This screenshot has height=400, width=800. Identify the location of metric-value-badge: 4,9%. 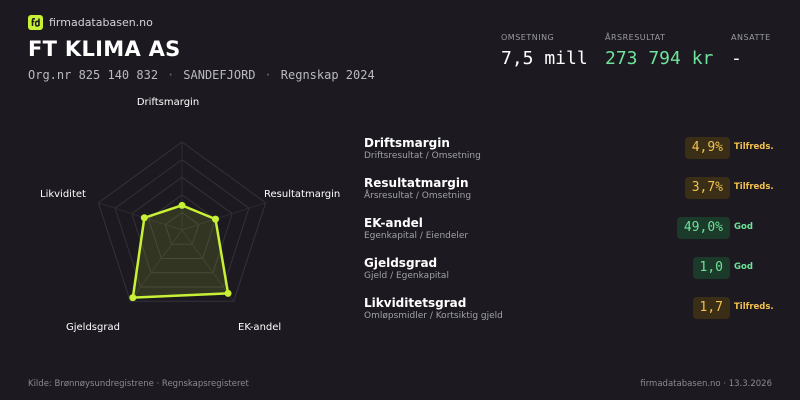
(707, 148).